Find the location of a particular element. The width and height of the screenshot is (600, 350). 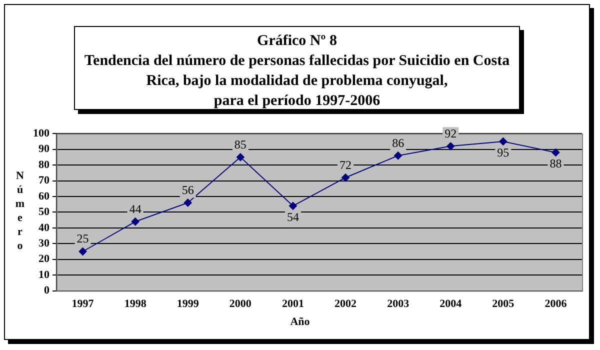

x-tick-label: 2003 is located at coordinates (398, 304).